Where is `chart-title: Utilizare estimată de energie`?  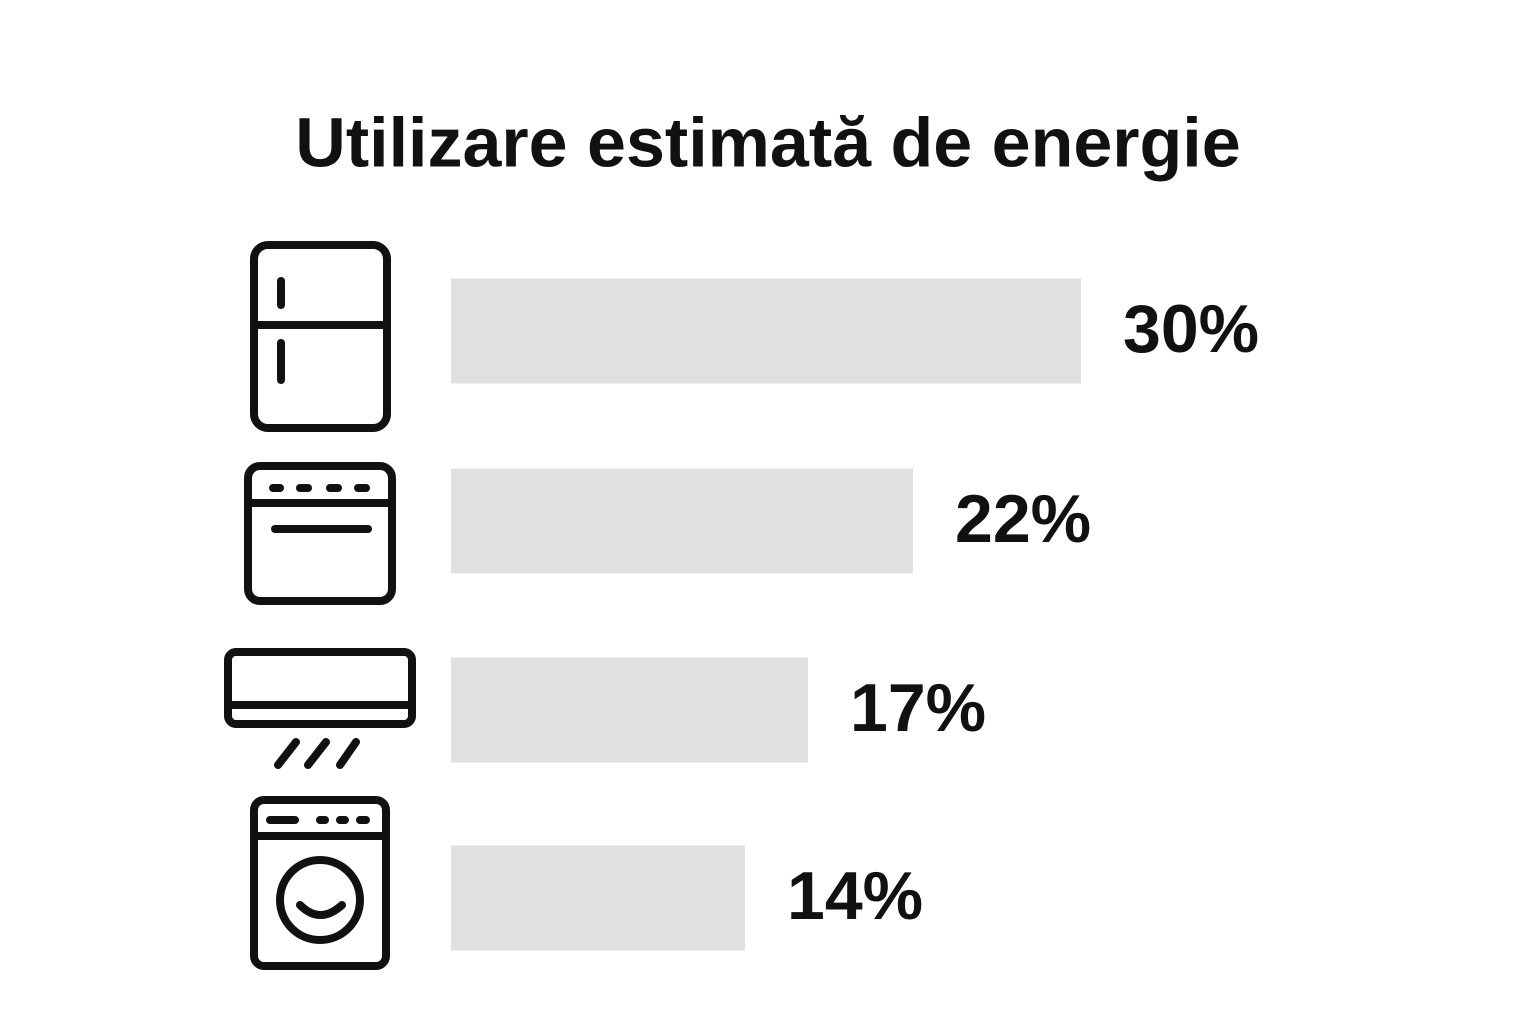 chart-title: Utilizare estimată de energie is located at coordinates (767, 142).